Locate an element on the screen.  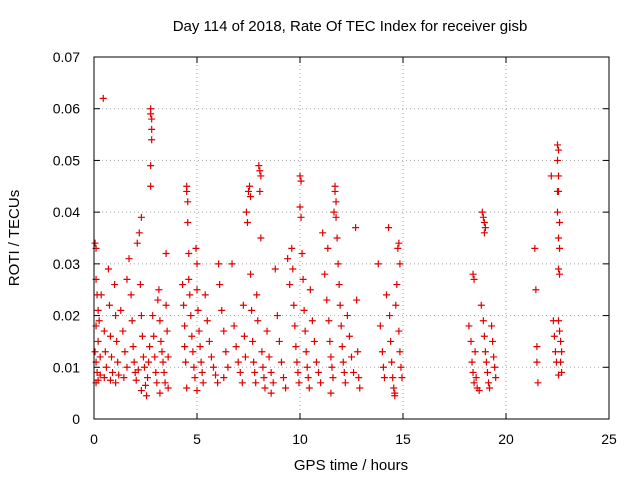
y-tick-label: 0.05 is located at coordinates (66, 160).